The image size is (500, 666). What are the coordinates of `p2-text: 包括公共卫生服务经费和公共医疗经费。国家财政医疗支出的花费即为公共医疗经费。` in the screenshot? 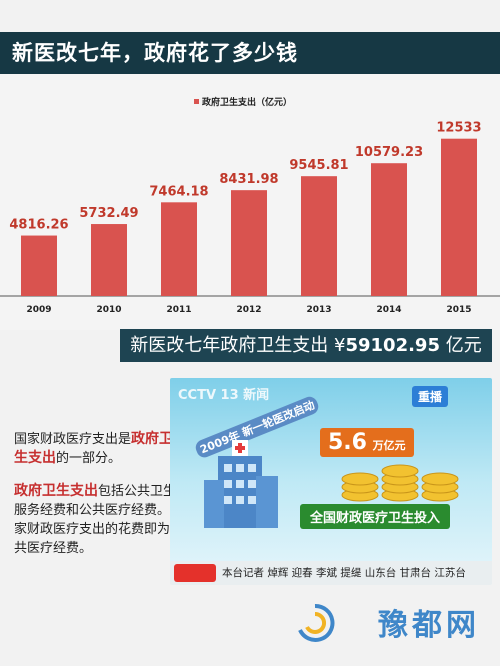 It's located at (99, 520).